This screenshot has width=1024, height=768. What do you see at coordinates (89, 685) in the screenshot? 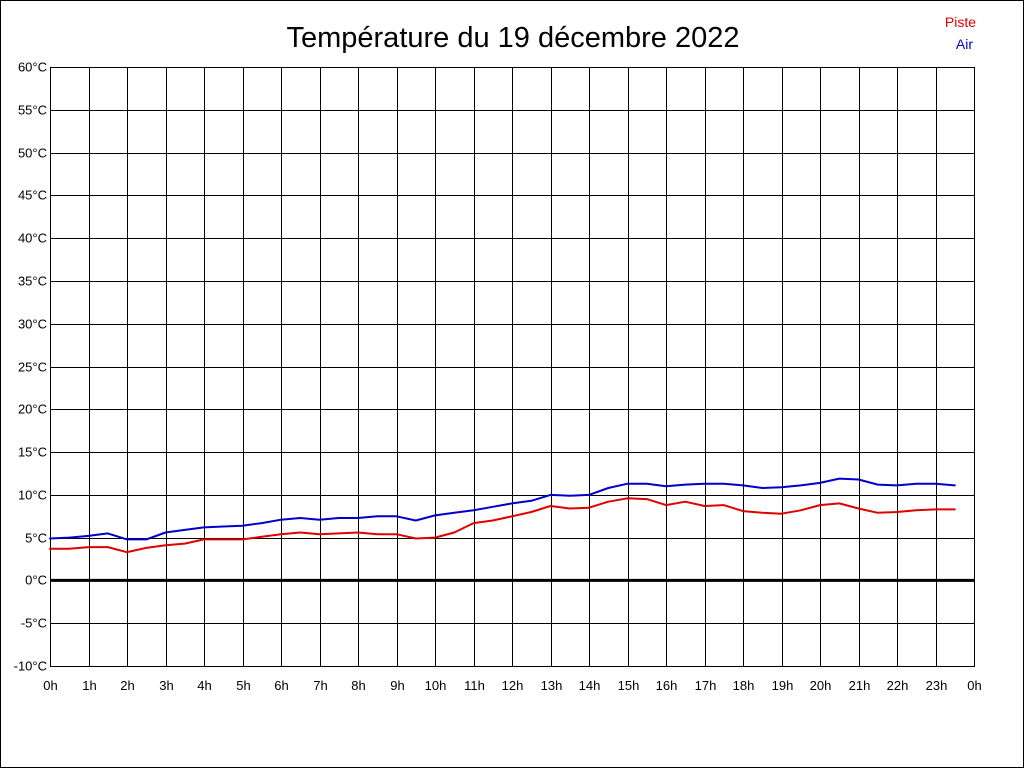
I see `x-tick-label: 1h` at bounding box center [89, 685].